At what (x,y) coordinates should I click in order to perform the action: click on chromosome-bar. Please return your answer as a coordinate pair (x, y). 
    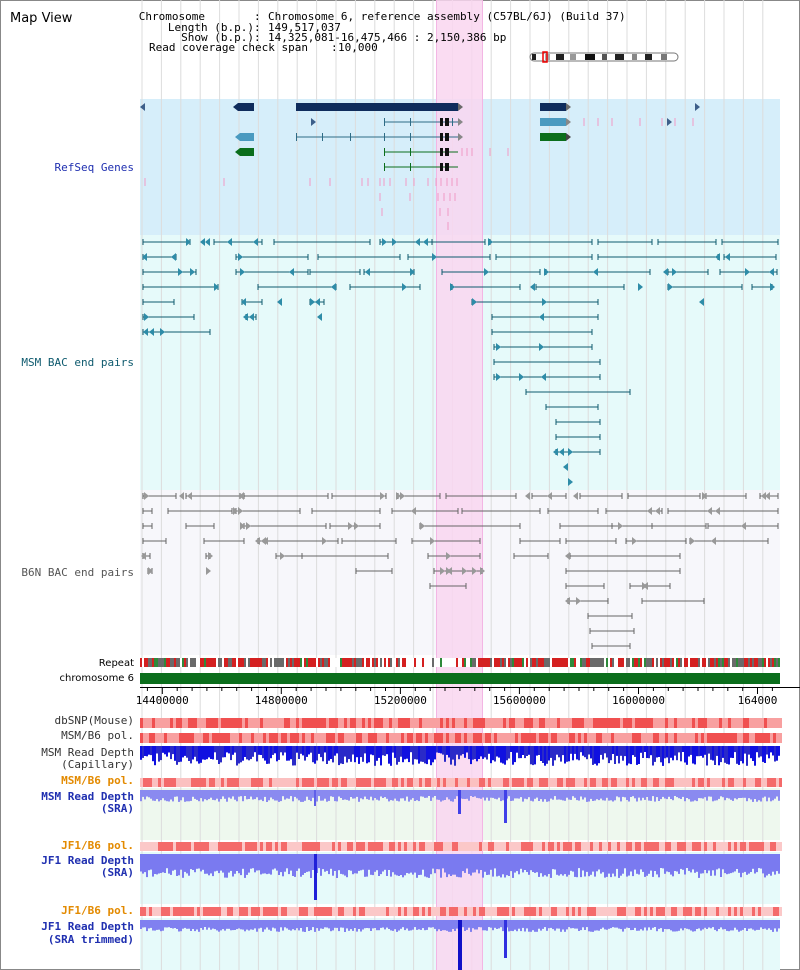
    Looking at the image, I should click on (460, 678).